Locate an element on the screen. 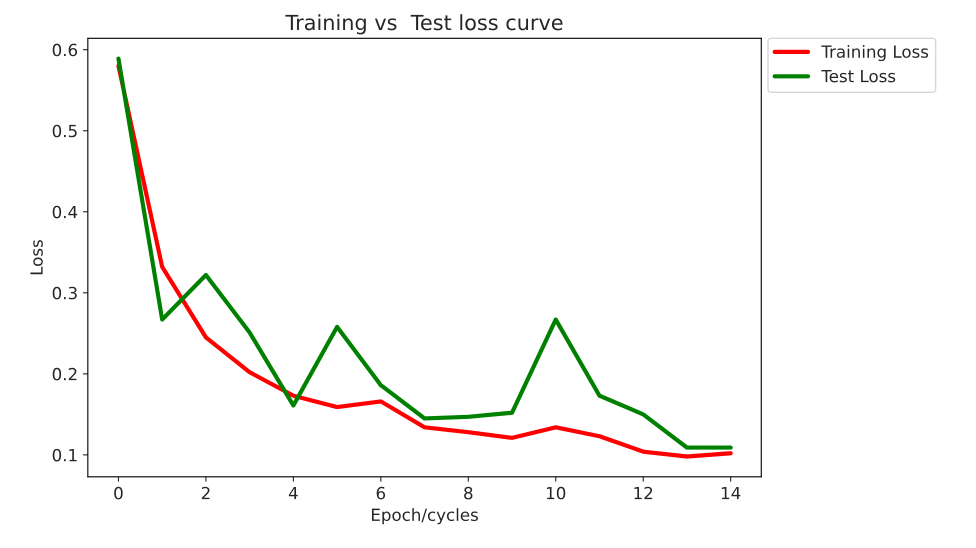 This screenshot has height=548, width=976. x-tick-label: 12 is located at coordinates (643, 493).